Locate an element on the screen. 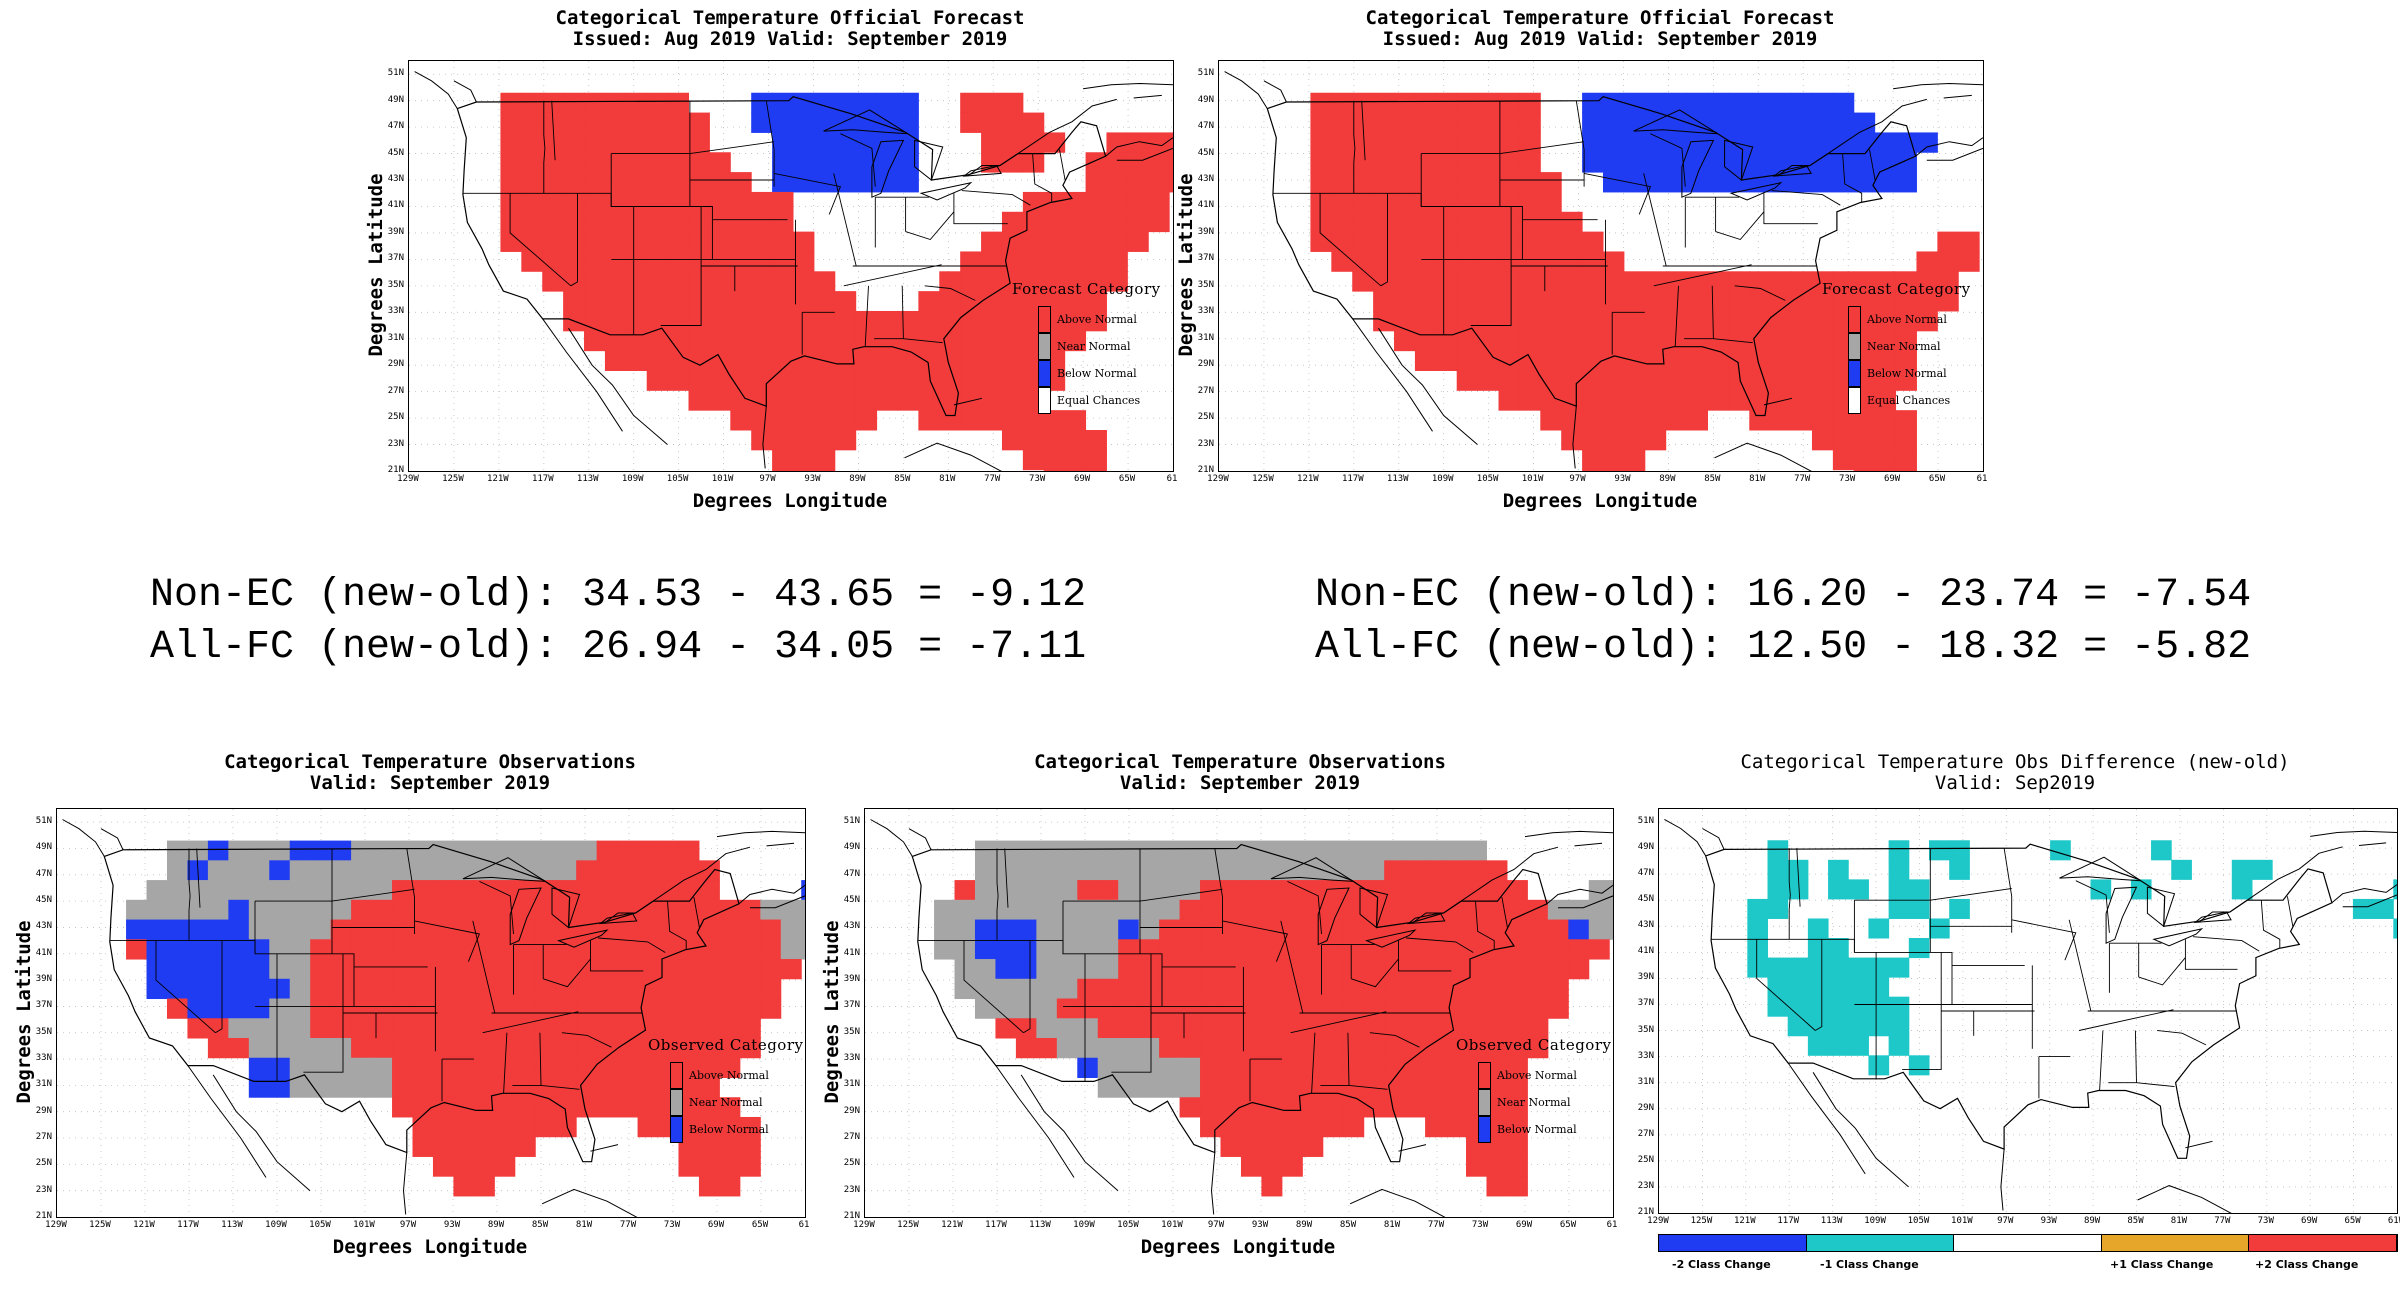  x-tick-label: 121W is located at coordinates (1744, 1221).